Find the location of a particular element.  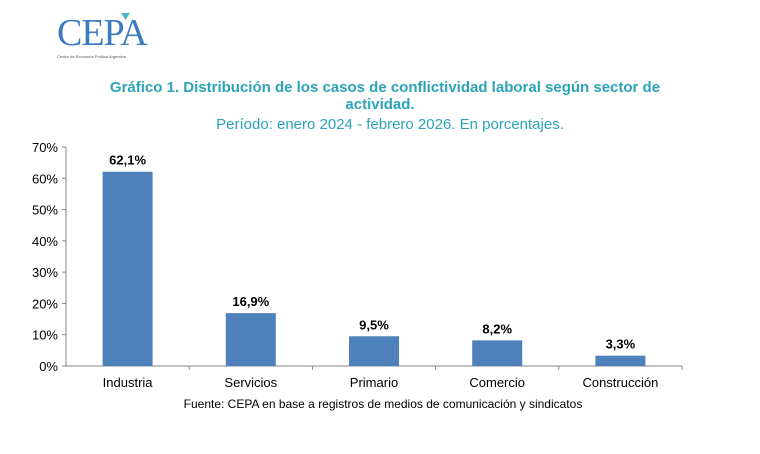

x-tick-label: Construcción is located at coordinates (620, 382).